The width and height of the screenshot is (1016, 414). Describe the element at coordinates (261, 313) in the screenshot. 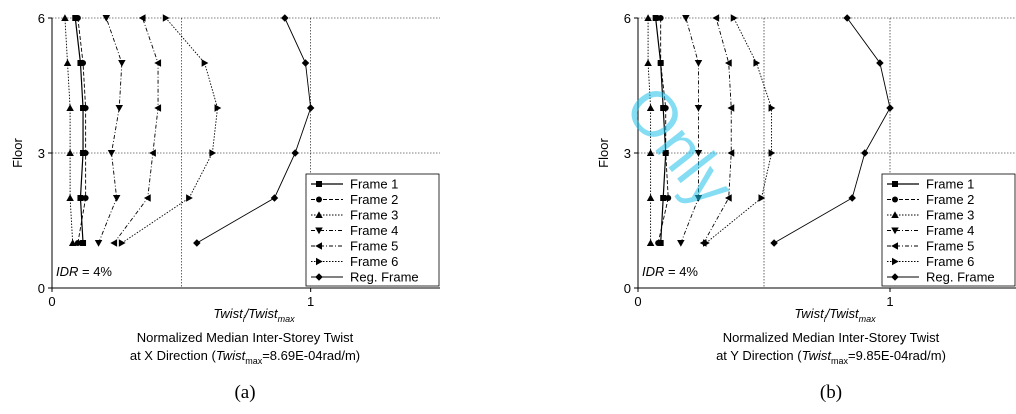

I see `x-label-den: /Twist` at that location.